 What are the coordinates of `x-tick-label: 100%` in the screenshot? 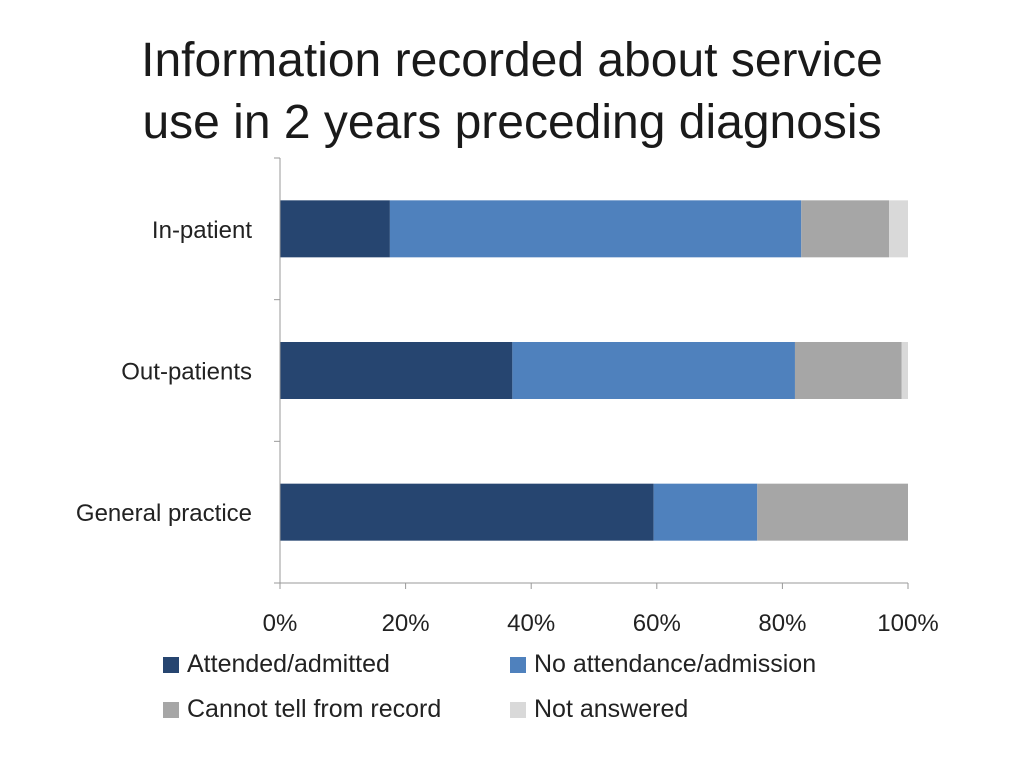 It's located at (907, 623).